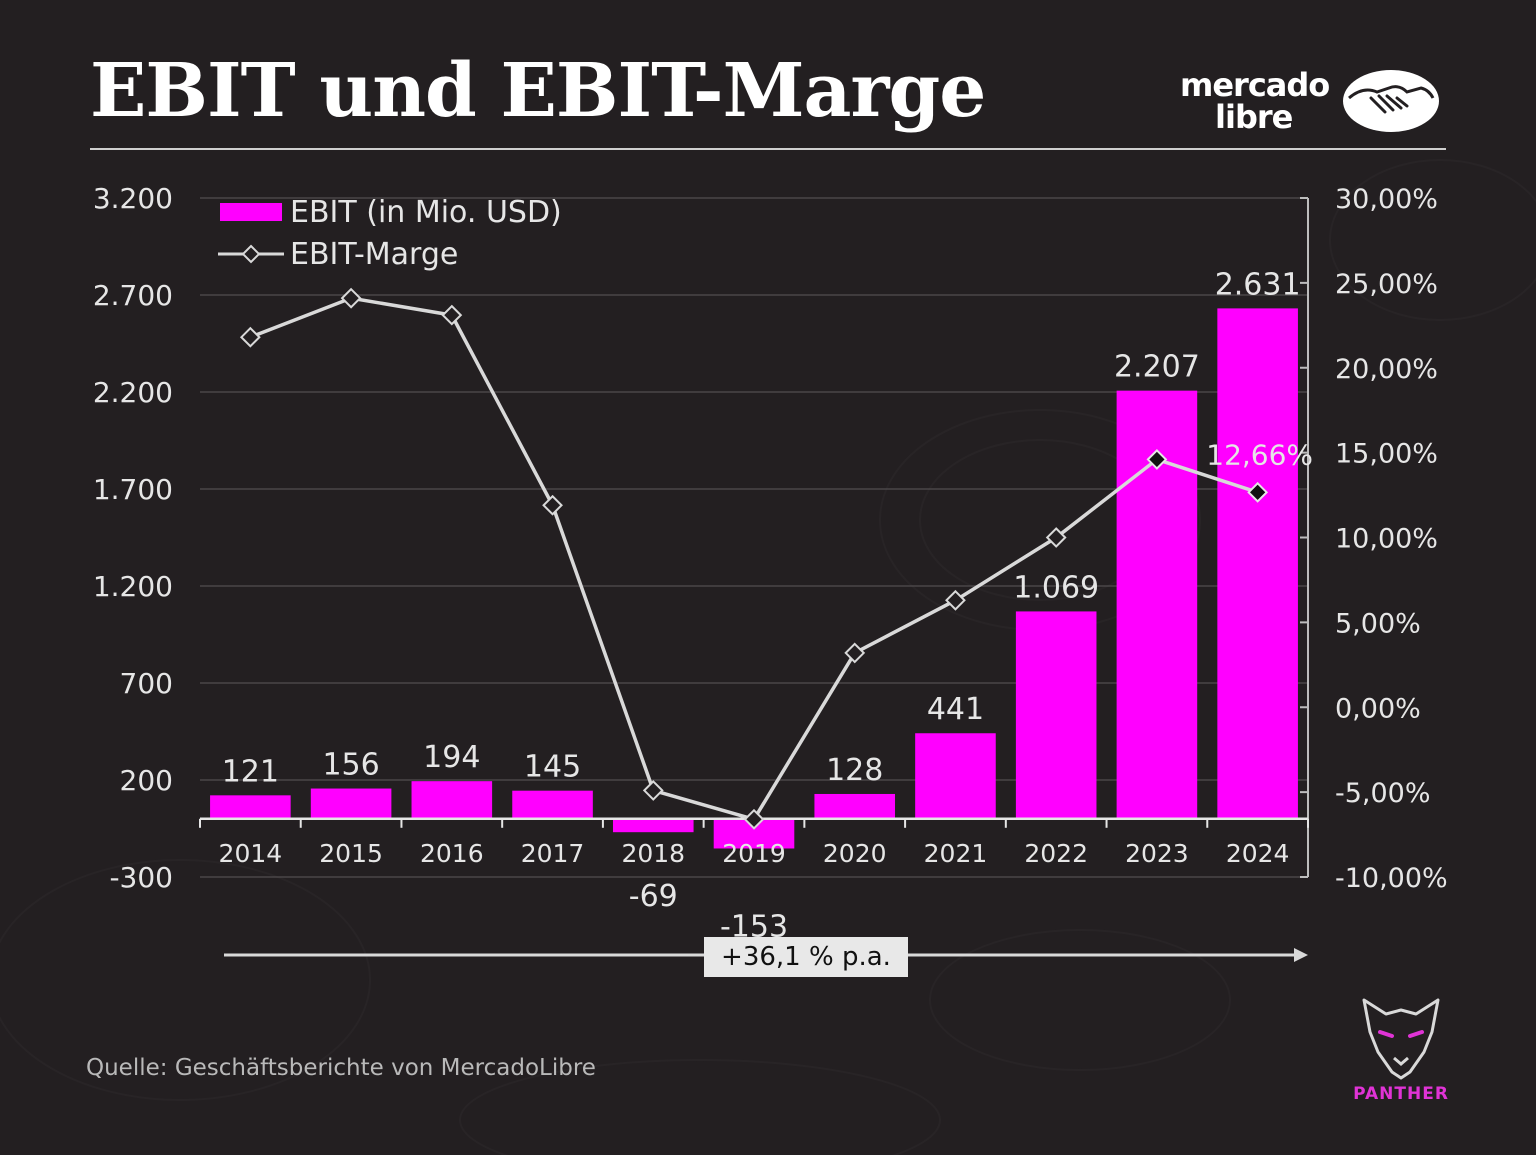 This screenshot has height=1155, width=1536. What do you see at coordinates (1383, 793) in the screenshot?
I see `y-right-tick-label: -5,00%` at bounding box center [1383, 793].